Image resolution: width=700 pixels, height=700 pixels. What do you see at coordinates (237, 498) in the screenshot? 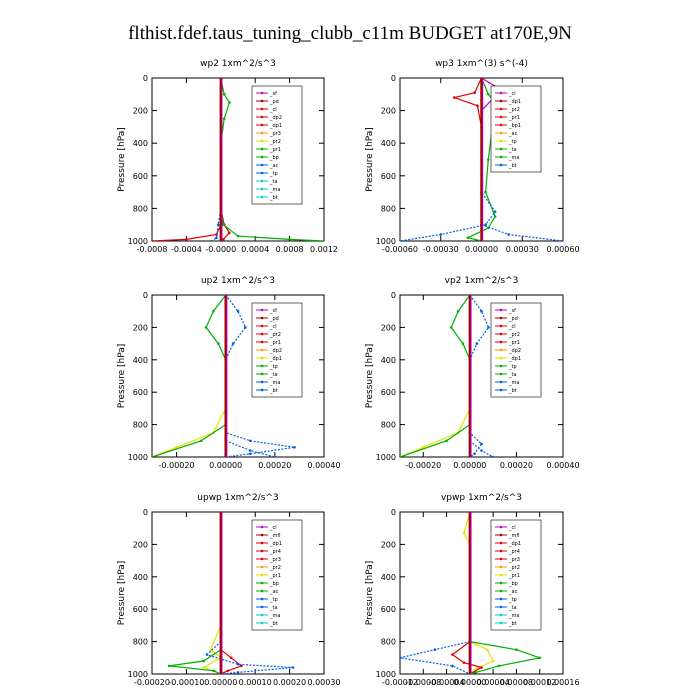
I see `panel-title: upwp 1xm^2/s^3` at bounding box center [237, 498].